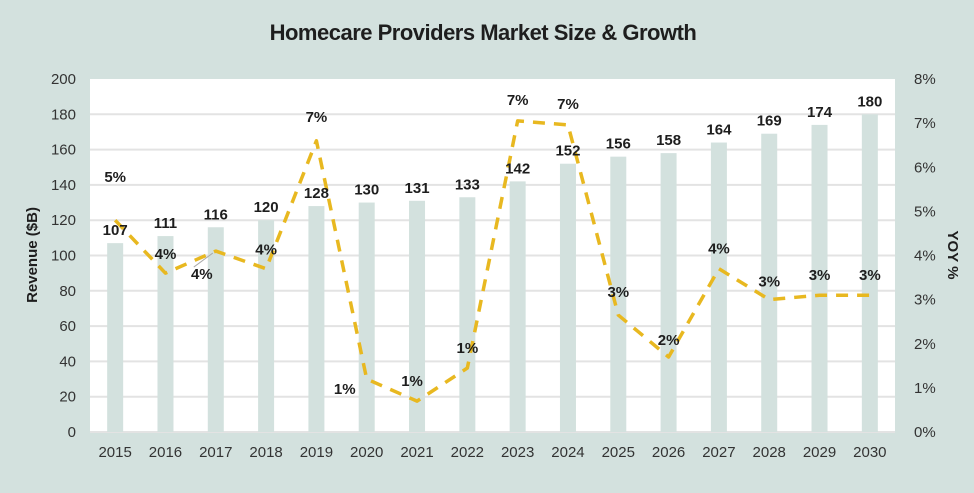 This screenshot has width=974, height=493. I want to click on x-tick-label: 2029, so click(819, 452).